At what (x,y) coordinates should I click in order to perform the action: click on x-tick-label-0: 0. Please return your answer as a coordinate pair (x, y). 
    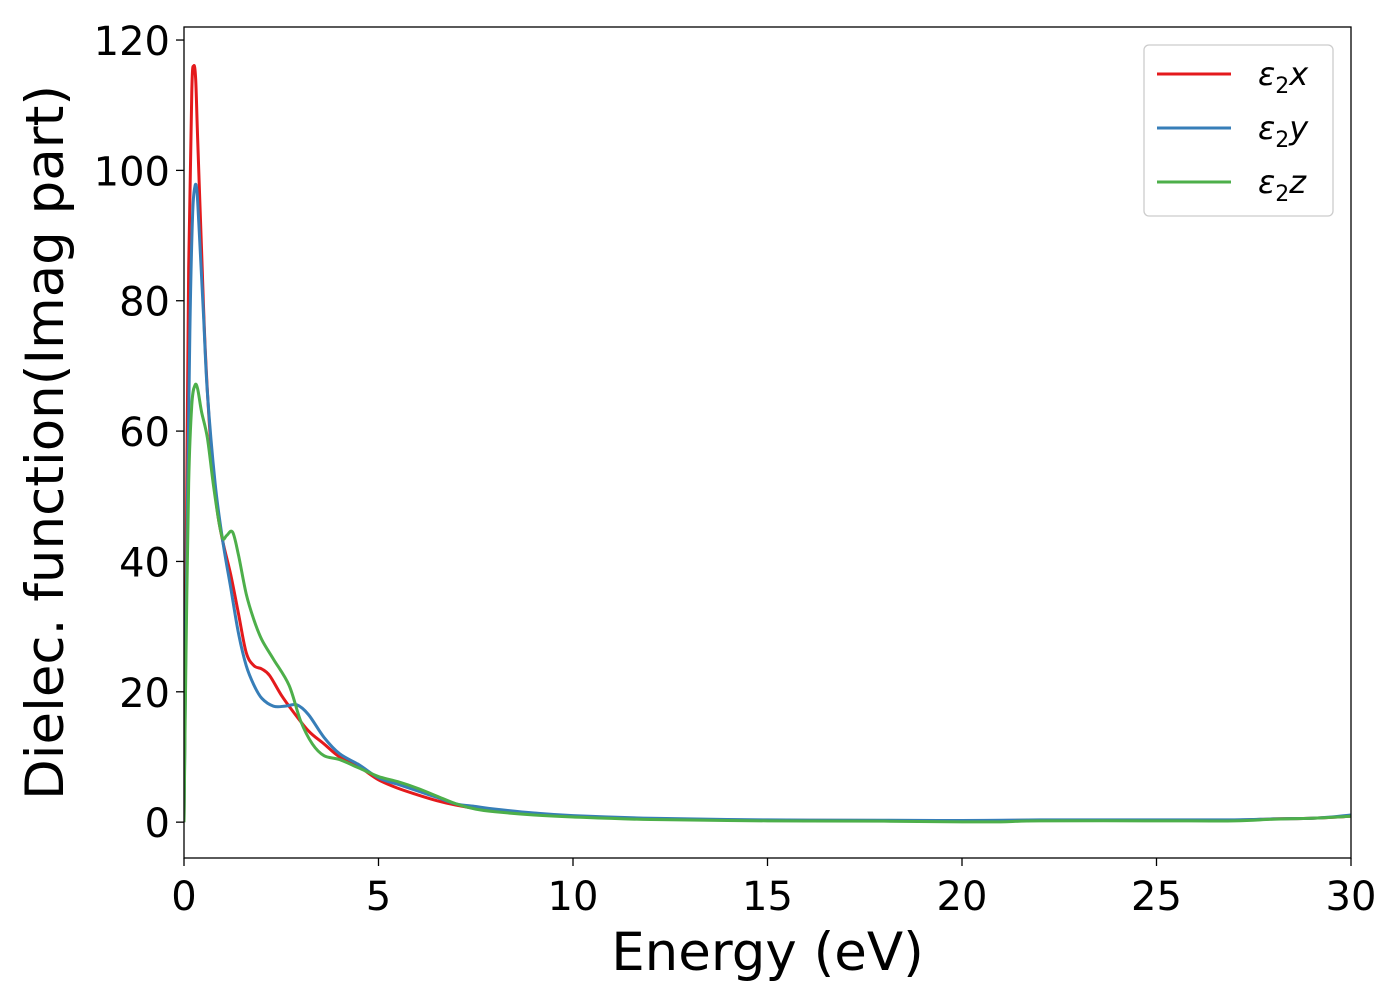
    Looking at the image, I should click on (183, 897).